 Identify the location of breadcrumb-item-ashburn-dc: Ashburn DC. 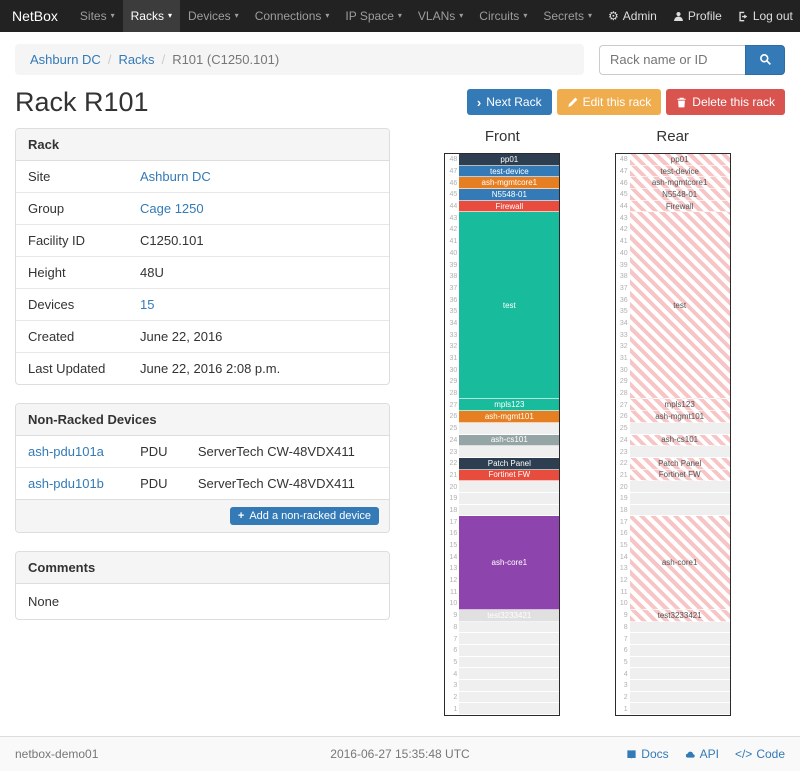
(65, 59).